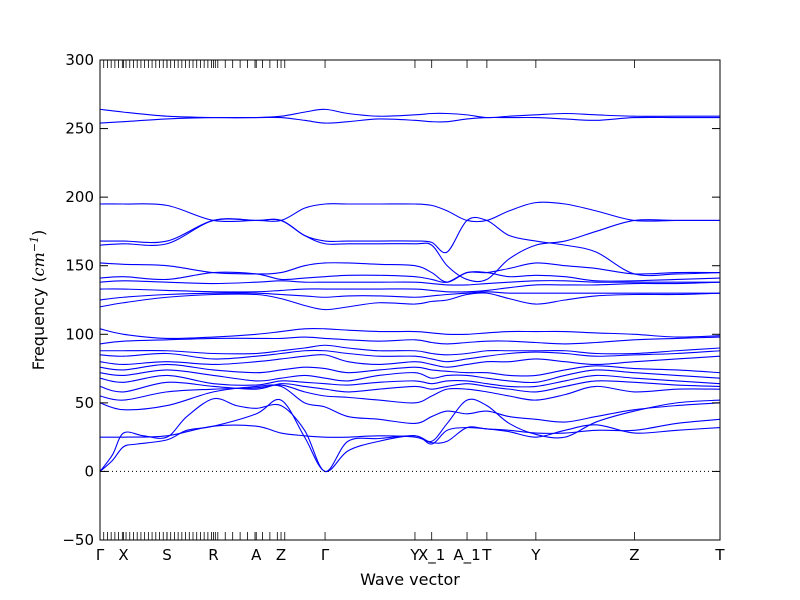 This screenshot has height=600, width=800. What do you see at coordinates (167, 555) in the screenshot?
I see `x-tick-label: S` at bounding box center [167, 555].